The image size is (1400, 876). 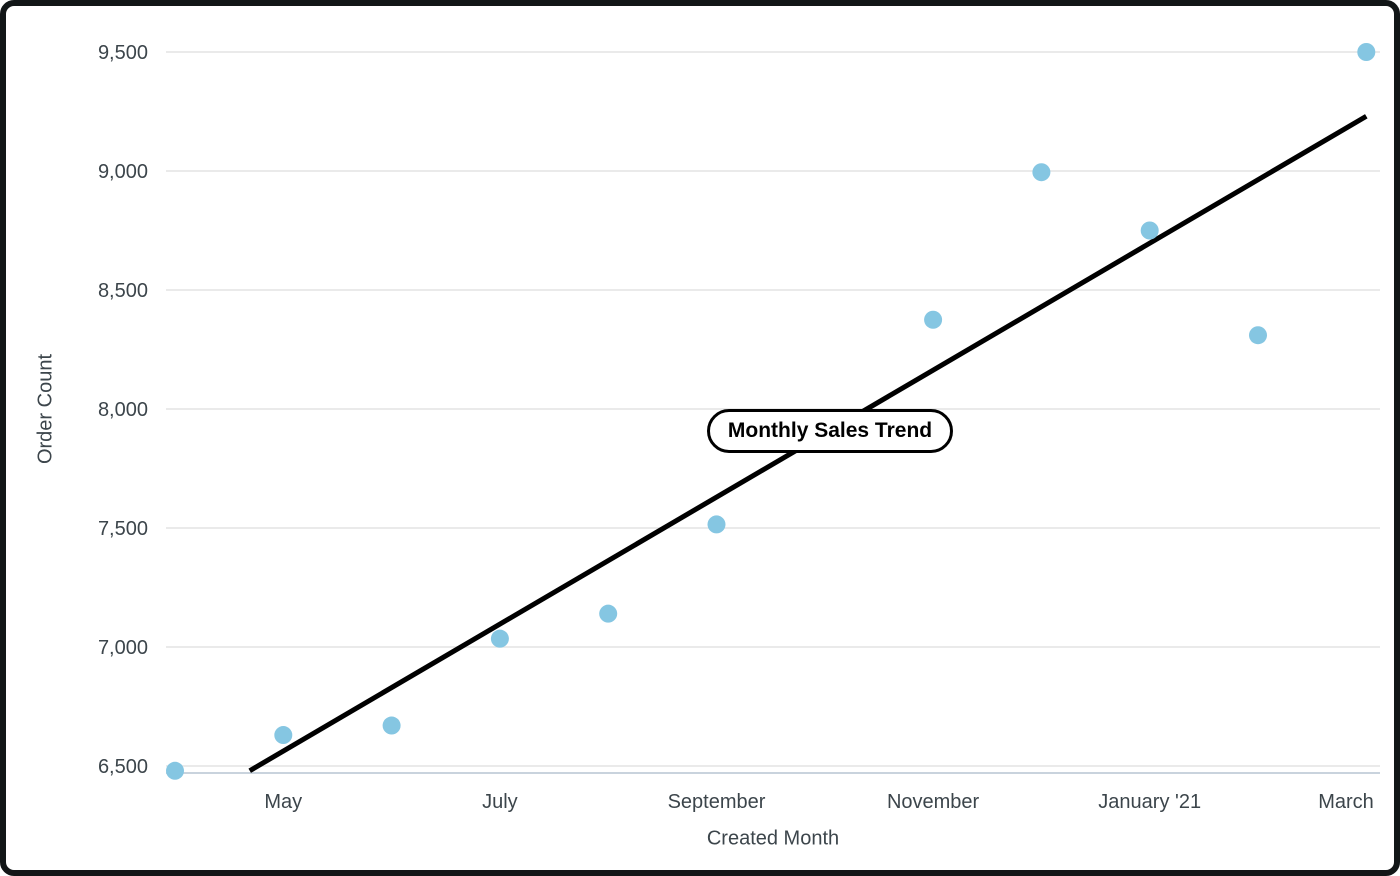 I want to click on x-tick-label: July, so click(x=500, y=802).